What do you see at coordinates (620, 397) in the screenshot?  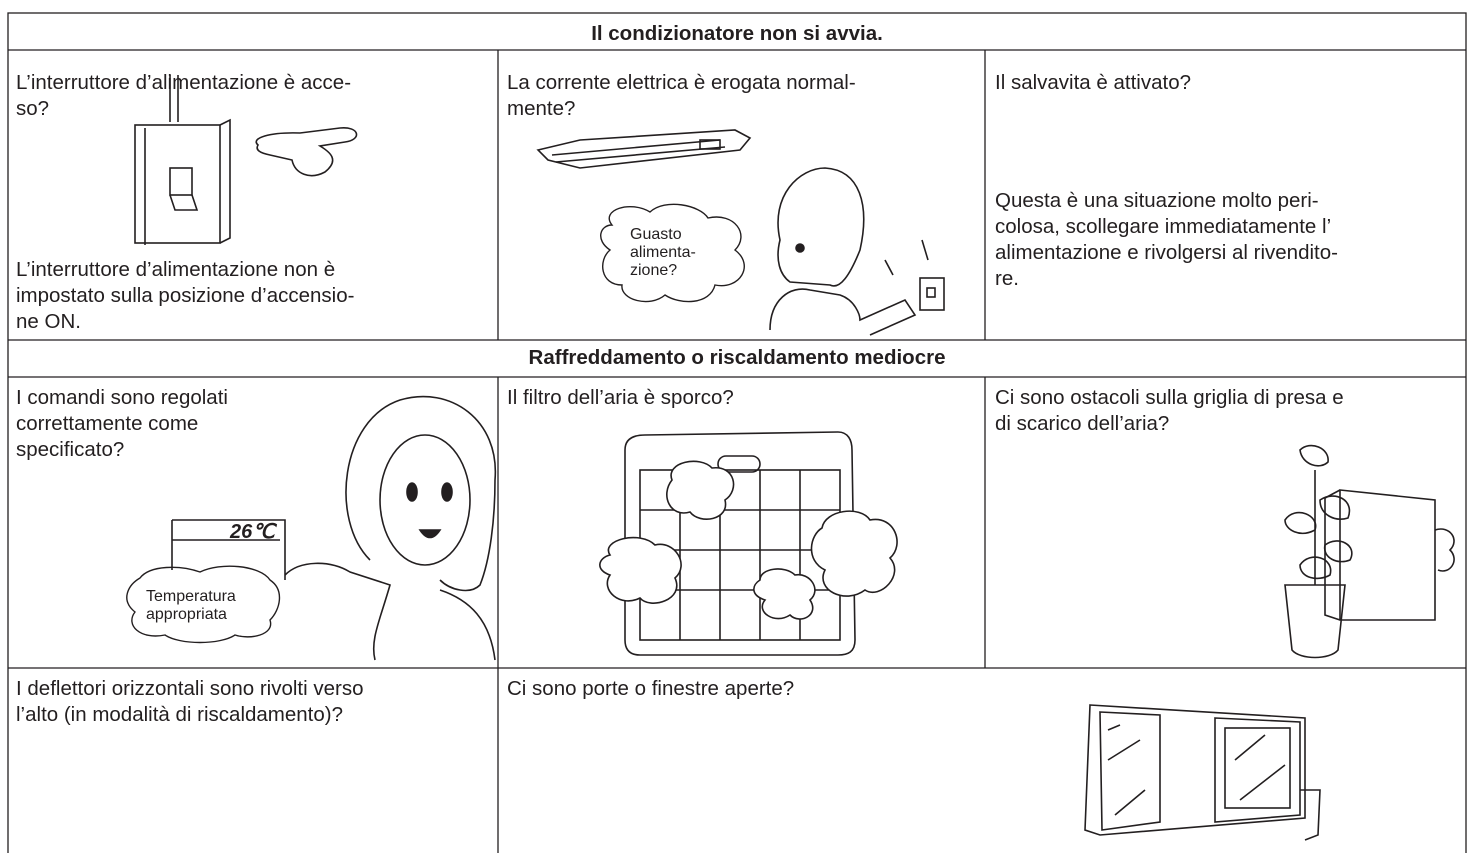 I see `question: Il filtro dell’aria è sporco?` at bounding box center [620, 397].